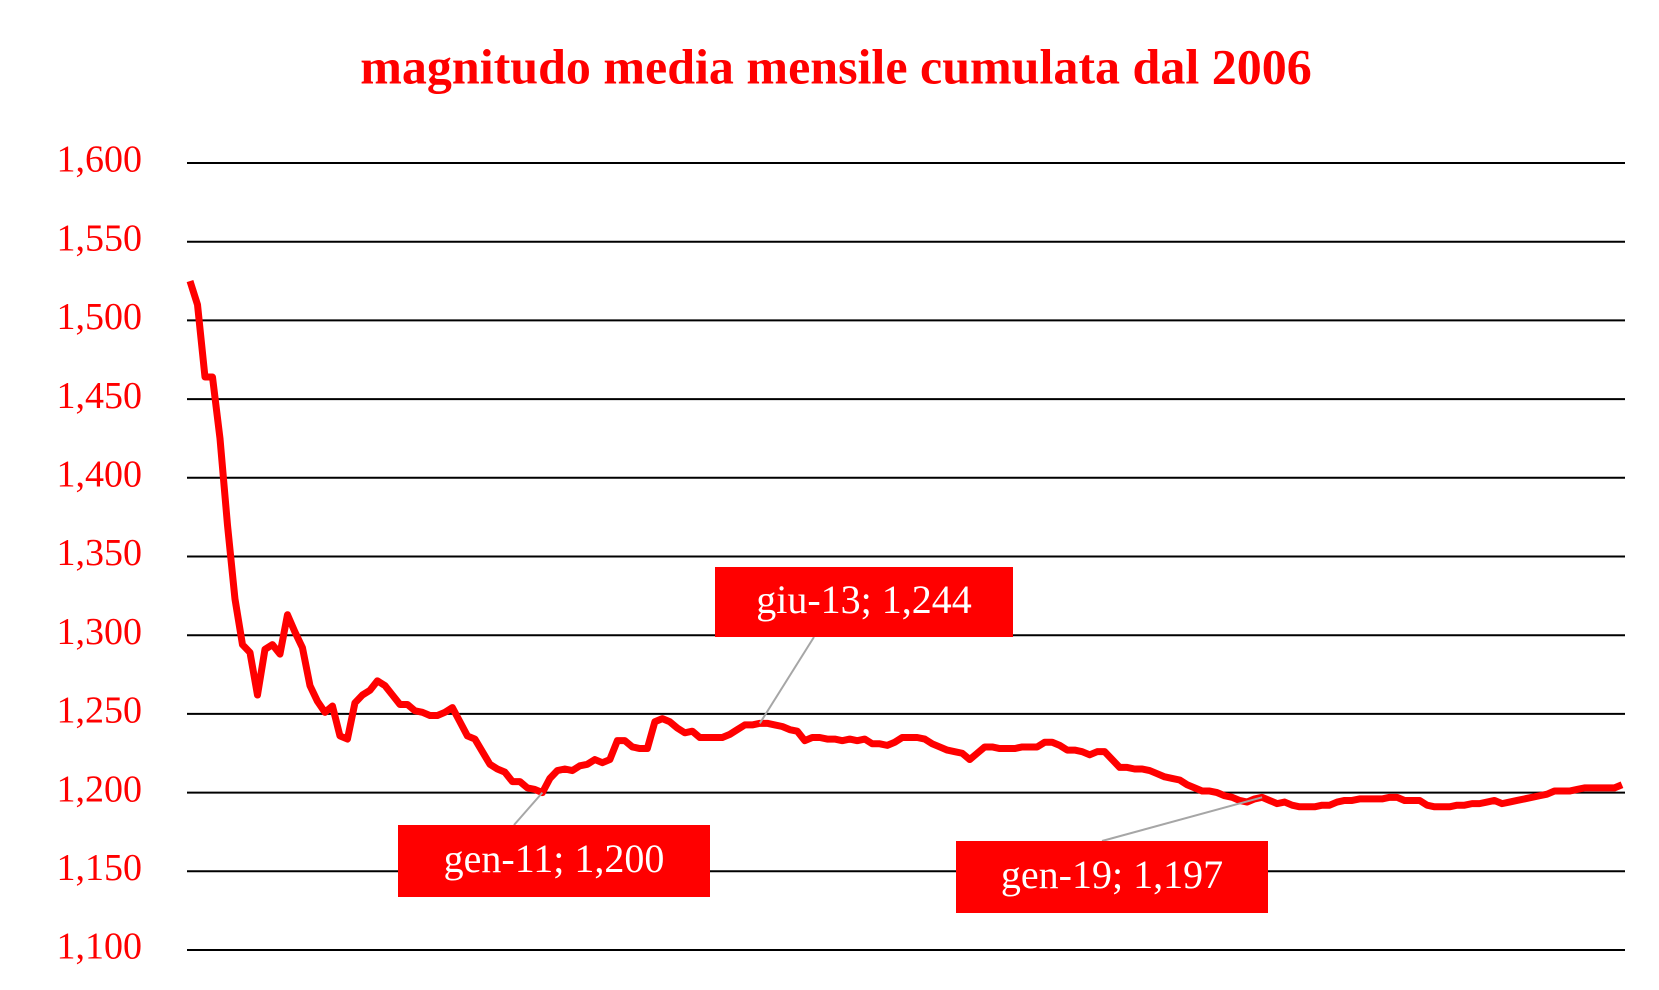  Describe the element at coordinates (100, 789) in the screenshot. I see `y-tick-label: 1,200` at that location.